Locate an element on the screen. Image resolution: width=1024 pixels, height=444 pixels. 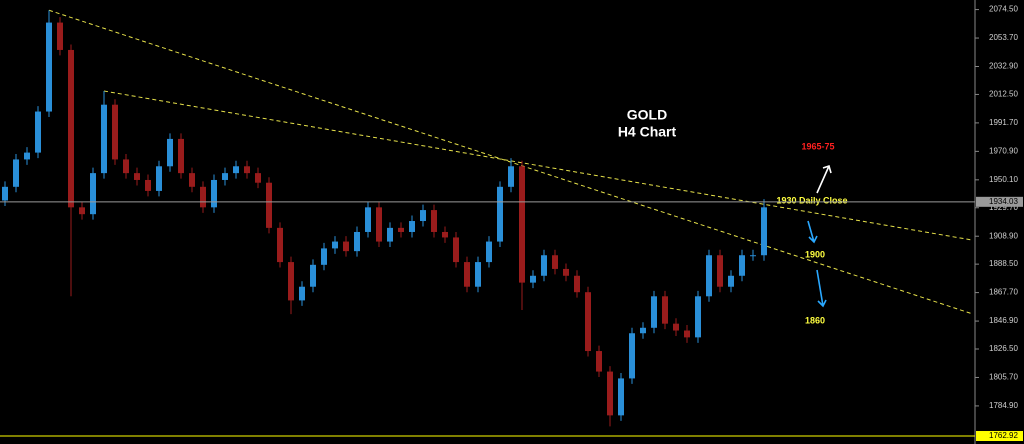
annotation: 1965-75 is located at coordinates (817, 146).